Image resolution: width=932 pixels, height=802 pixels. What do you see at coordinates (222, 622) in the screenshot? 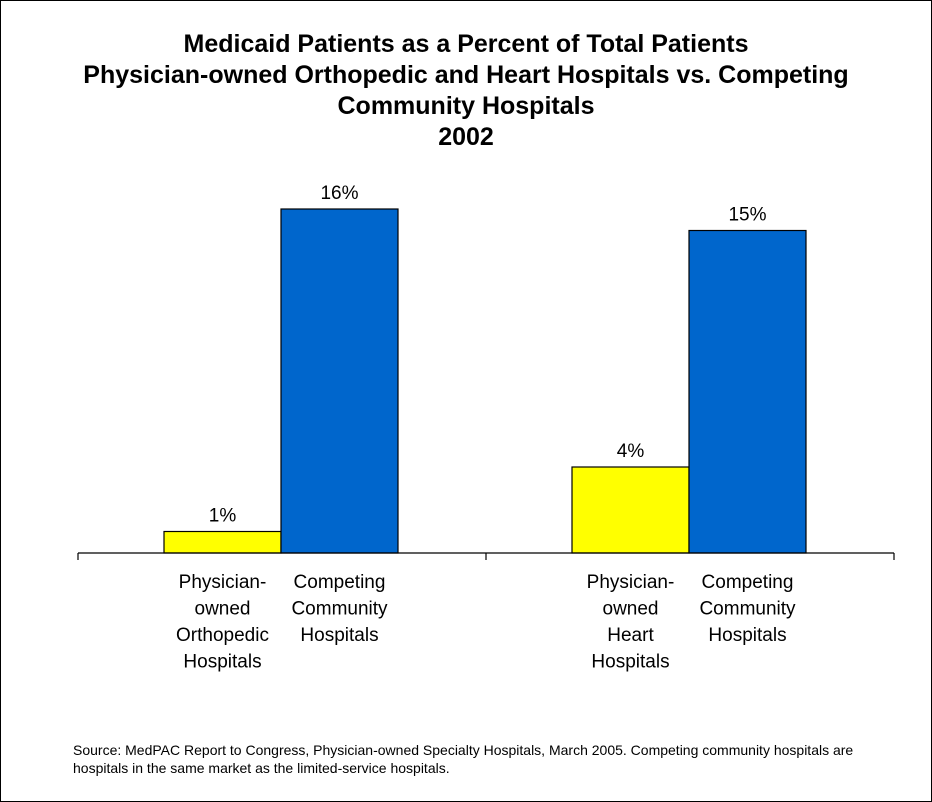
I see `category-label-0: Physician-owned Orthopedic Hospitals` at bounding box center [222, 622].